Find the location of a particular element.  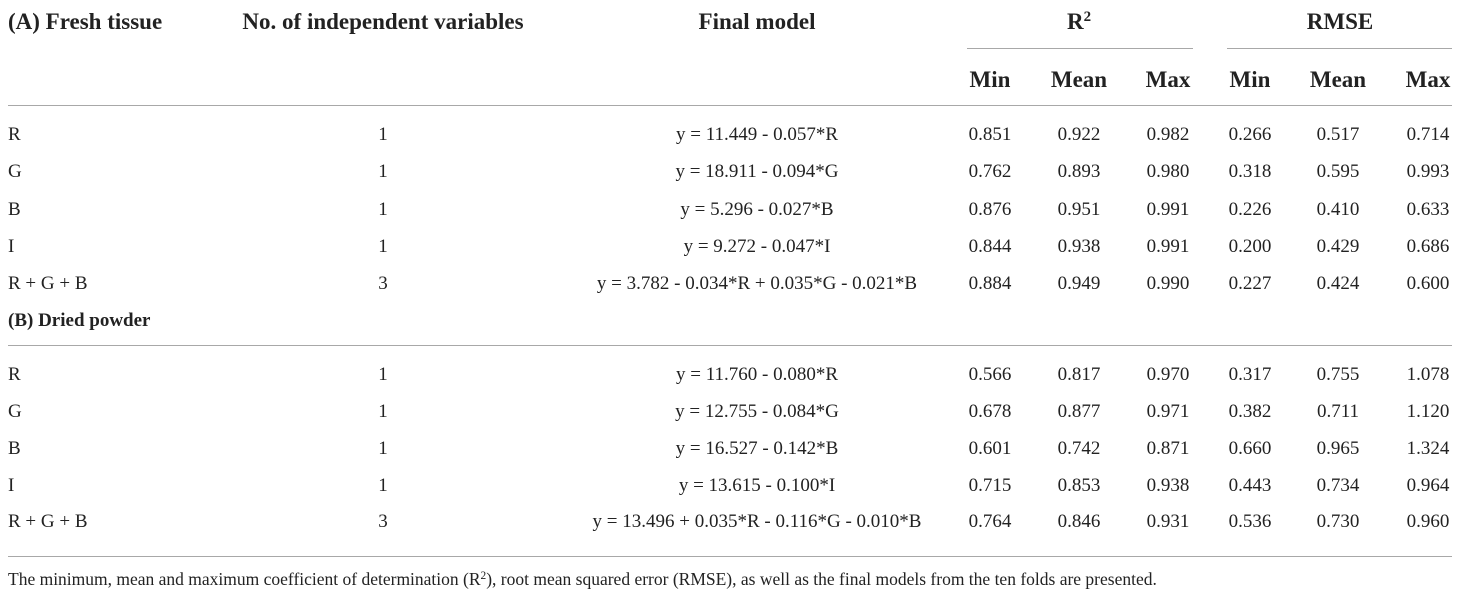

cell: 0.931 is located at coordinates (1168, 521).